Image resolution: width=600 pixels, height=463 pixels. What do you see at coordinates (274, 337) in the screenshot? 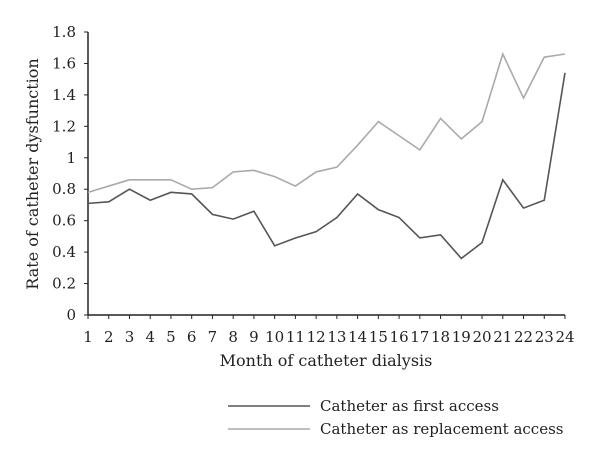
I see `x-tick-label: 10` at bounding box center [274, 337].